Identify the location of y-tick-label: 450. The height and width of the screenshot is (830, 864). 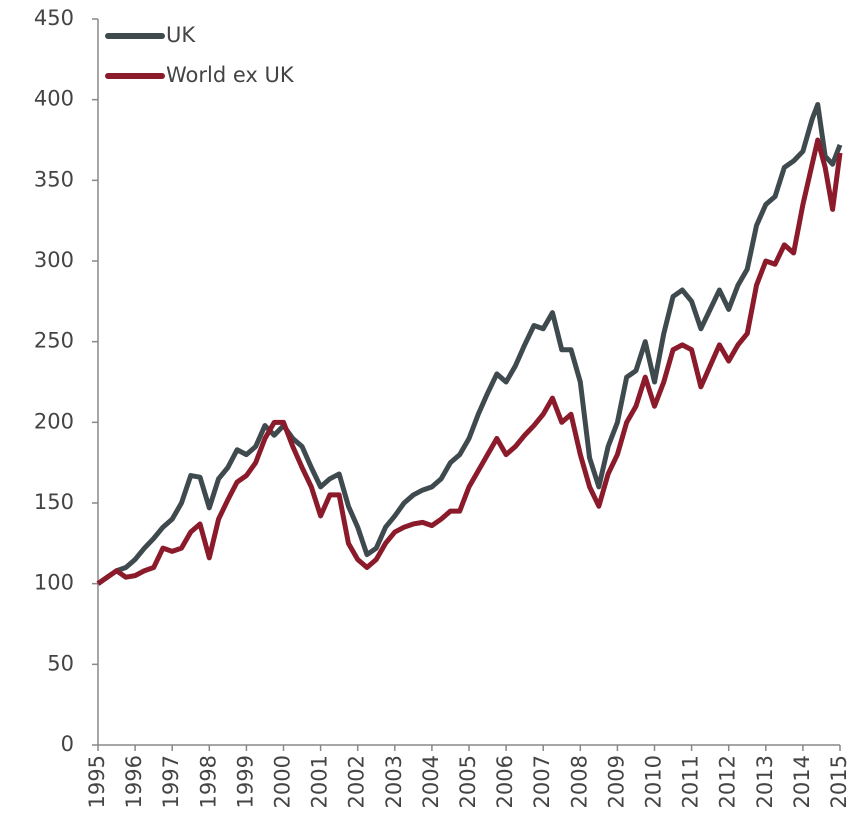
(54, 18).